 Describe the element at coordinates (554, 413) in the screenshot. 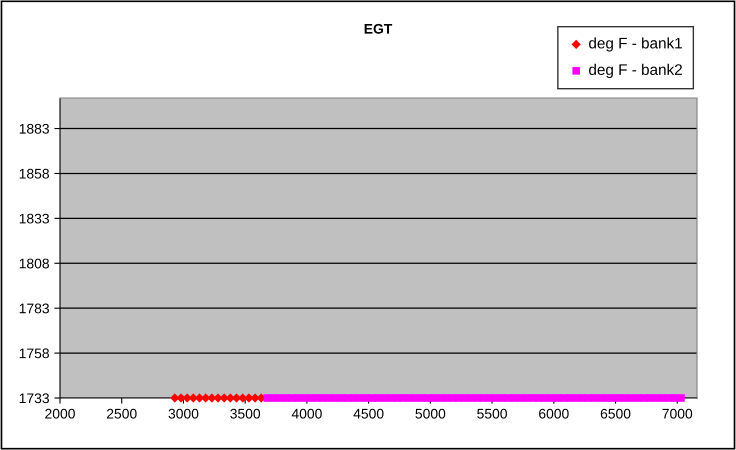

I see `x-tick-label: 6000` at that location.